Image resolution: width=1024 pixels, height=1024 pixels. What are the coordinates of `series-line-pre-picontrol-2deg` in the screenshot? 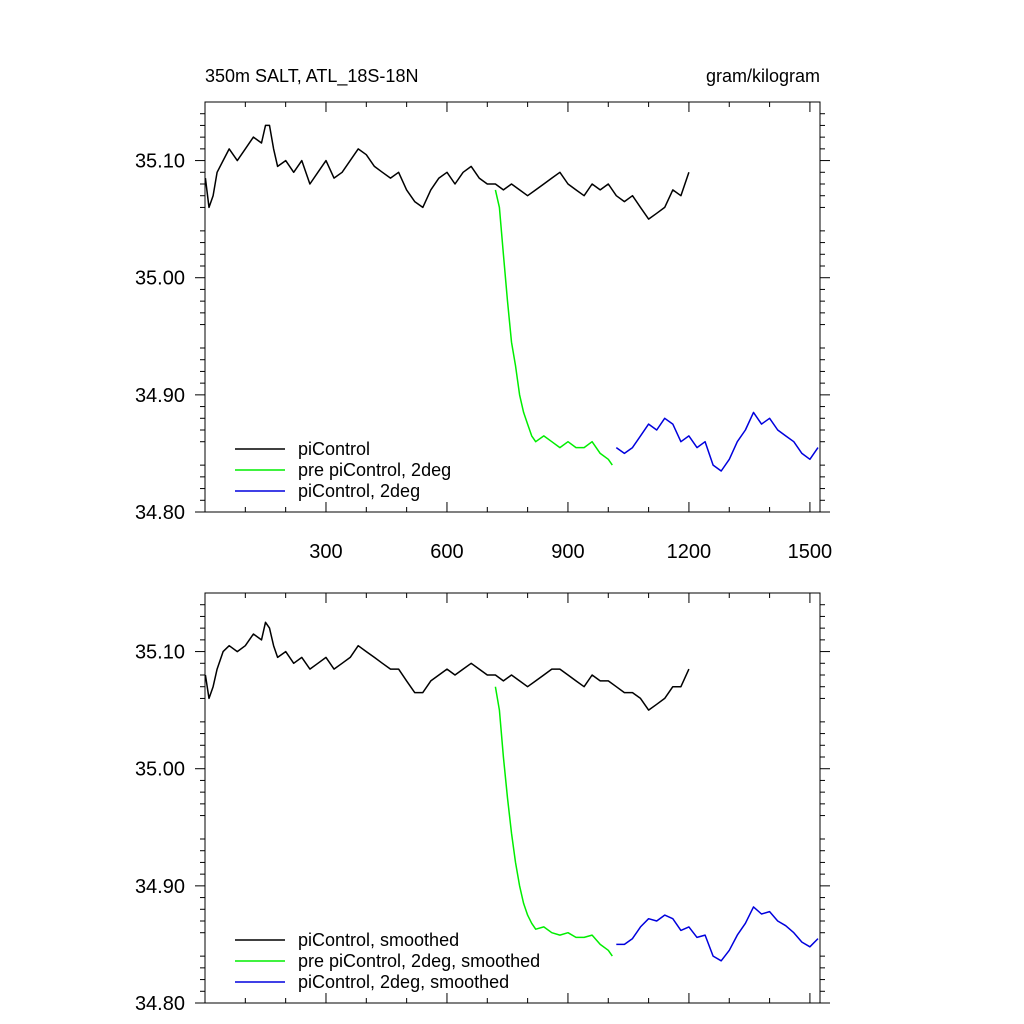 It's located at (553, 327).